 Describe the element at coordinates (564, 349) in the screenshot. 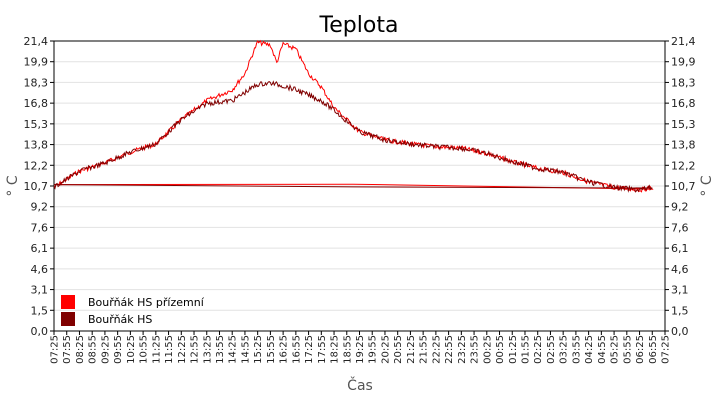

I see `x-tick-label: 03:25` at that location.